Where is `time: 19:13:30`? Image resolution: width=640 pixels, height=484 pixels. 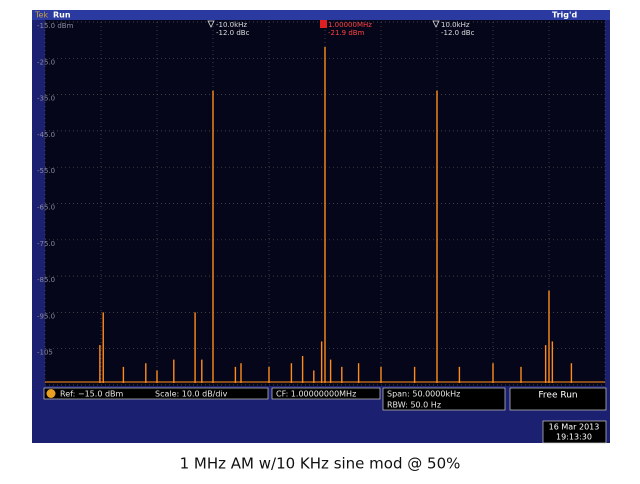
time: 19:13:30 is located at coordinates (574, 437).